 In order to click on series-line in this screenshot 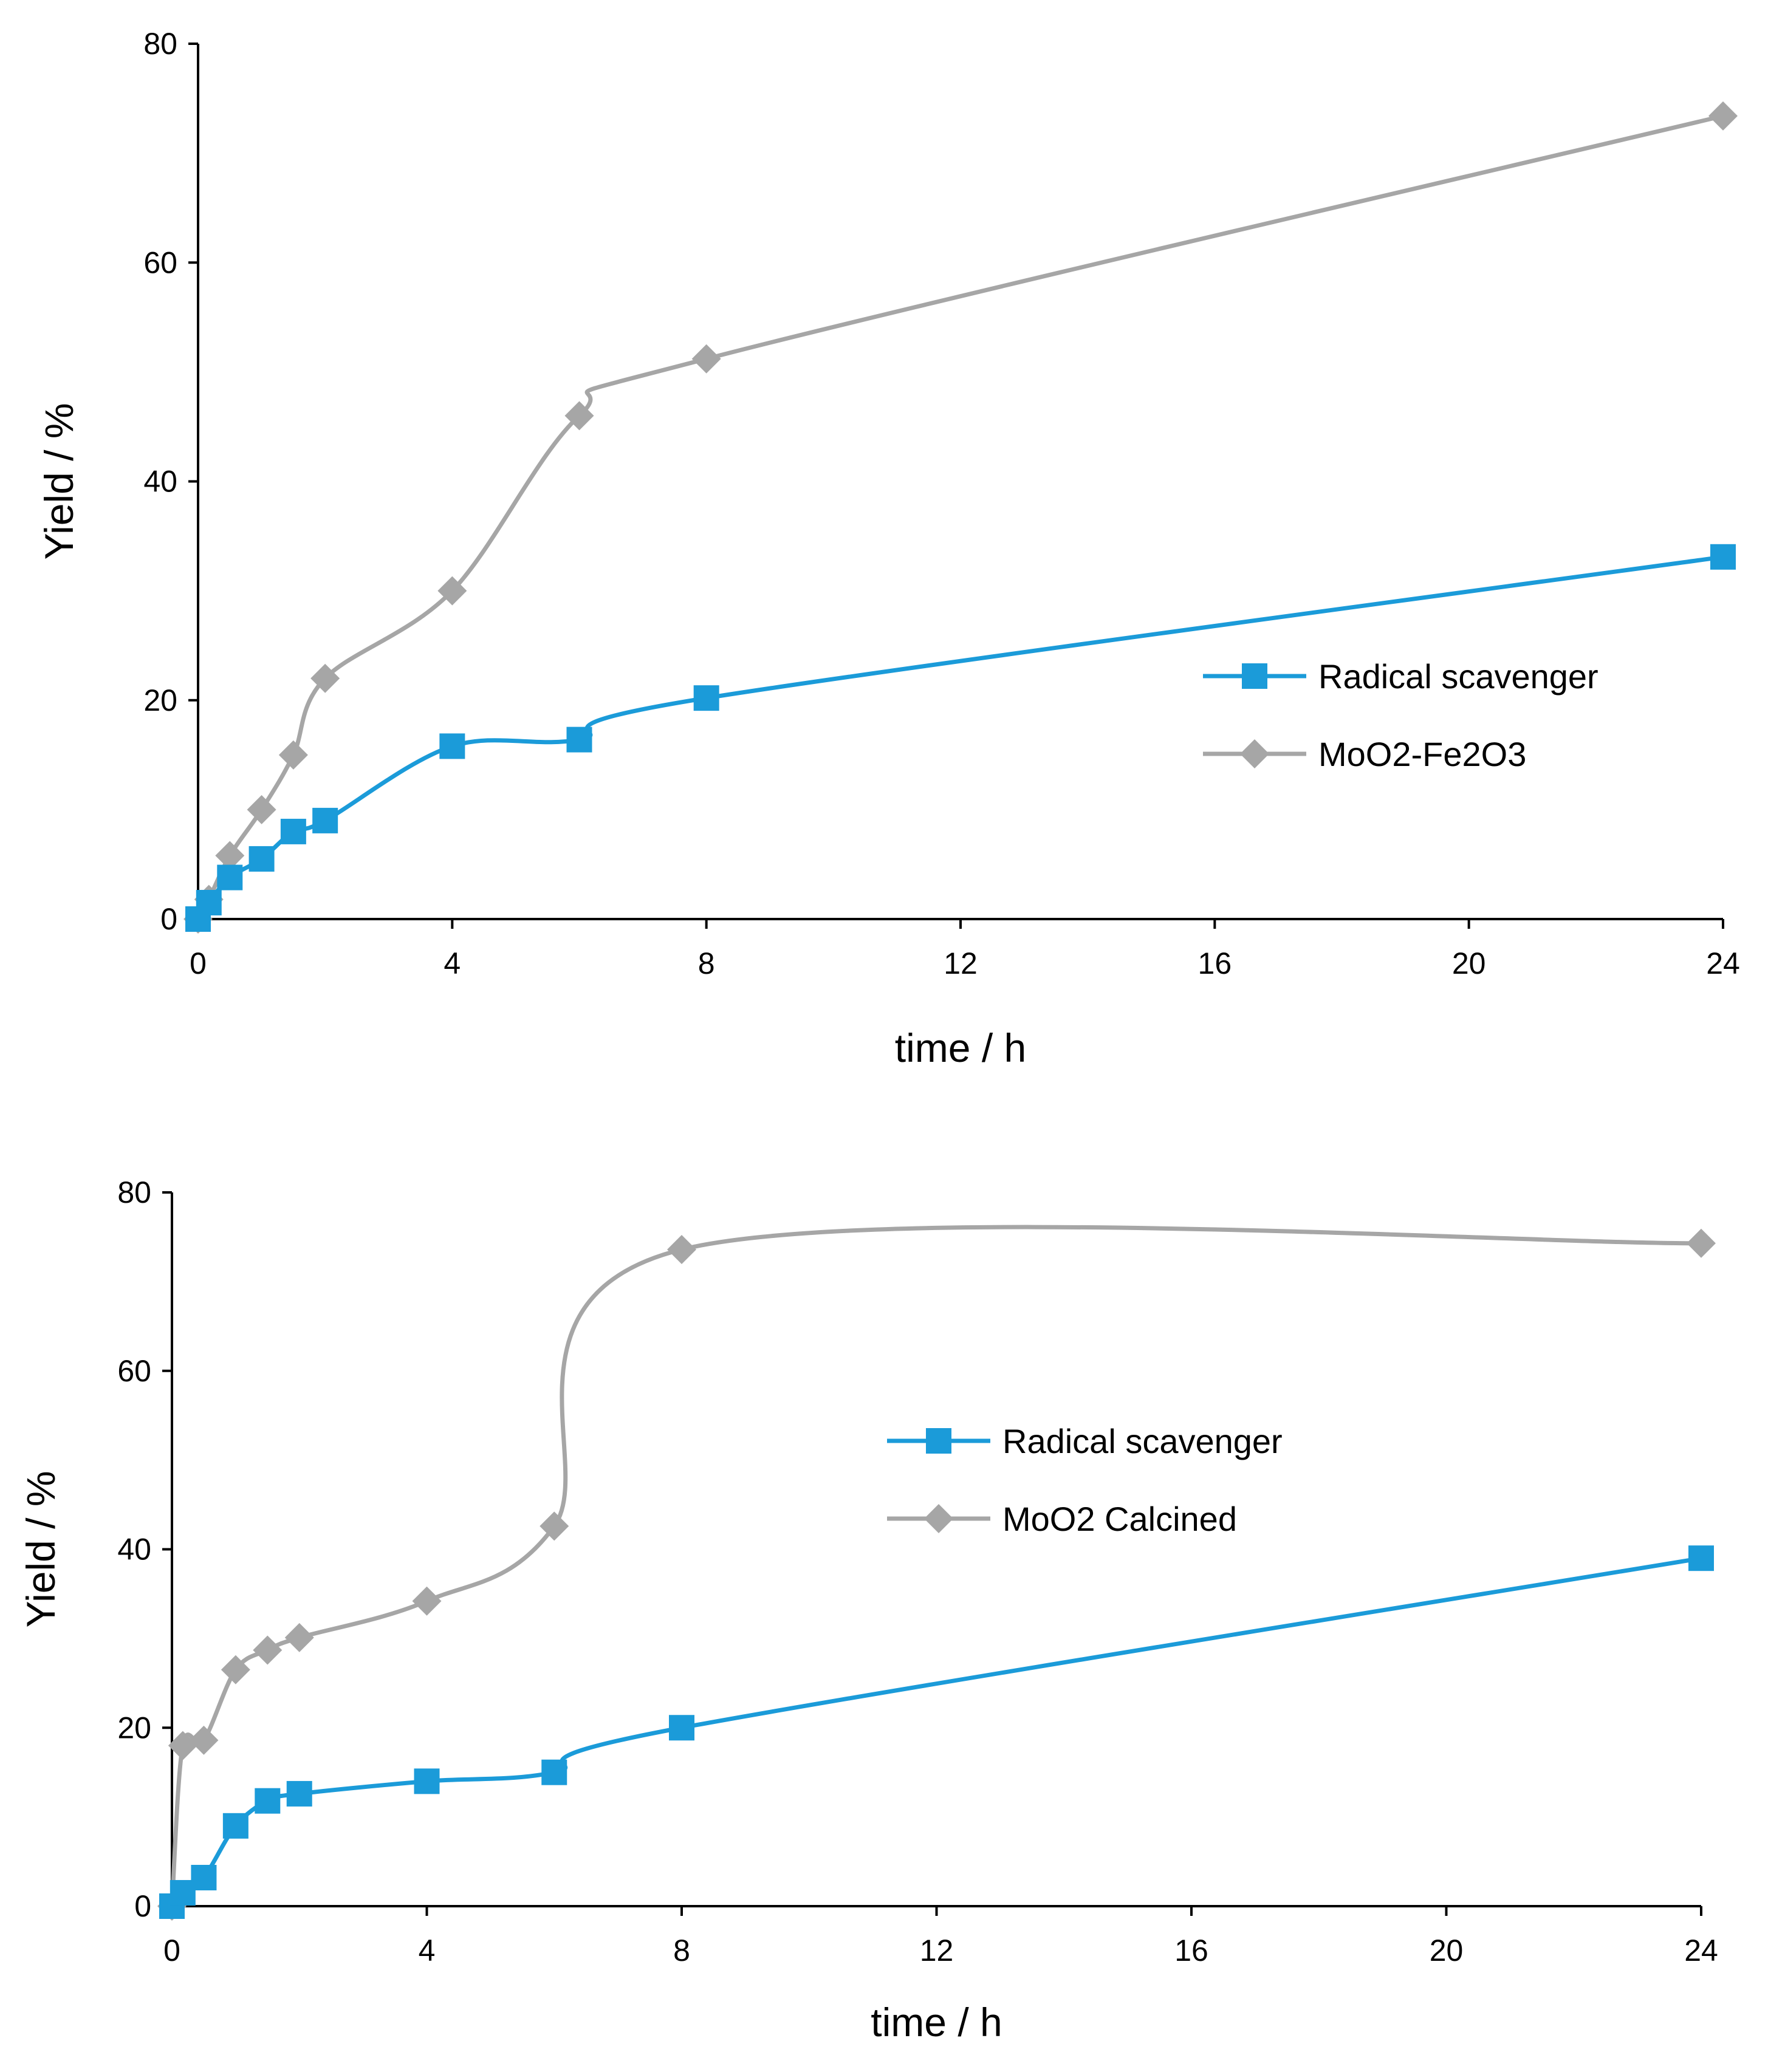, I will do `click(937, 1733)`.